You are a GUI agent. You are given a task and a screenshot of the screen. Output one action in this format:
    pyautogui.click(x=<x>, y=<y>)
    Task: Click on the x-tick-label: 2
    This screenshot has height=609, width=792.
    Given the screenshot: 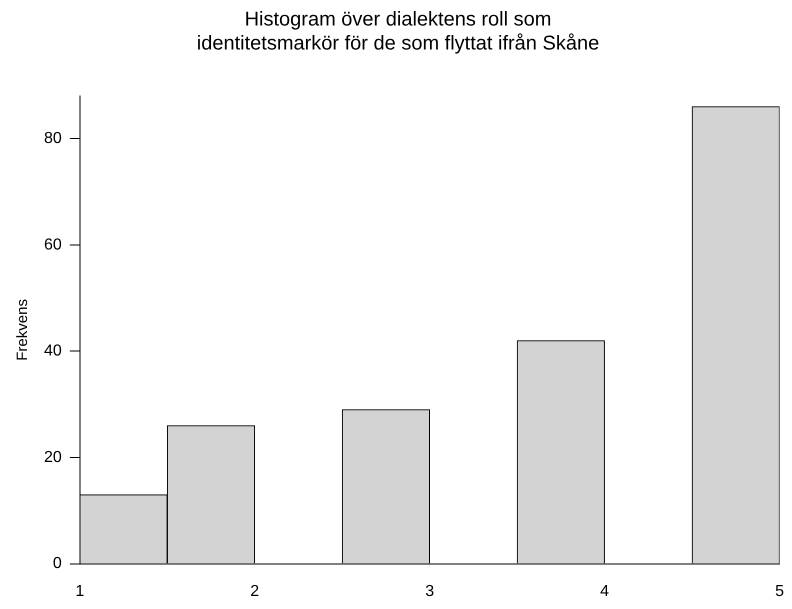 What is the action you would take?
    pyautogui.click(x=255, y=591)
    